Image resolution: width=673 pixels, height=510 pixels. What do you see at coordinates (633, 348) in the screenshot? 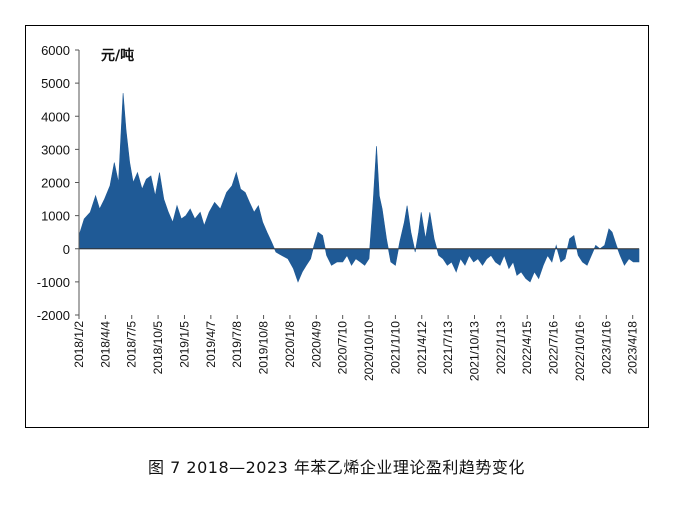
I see `x-tick-label: 2023/4/18` at bounding box center [633, 348].